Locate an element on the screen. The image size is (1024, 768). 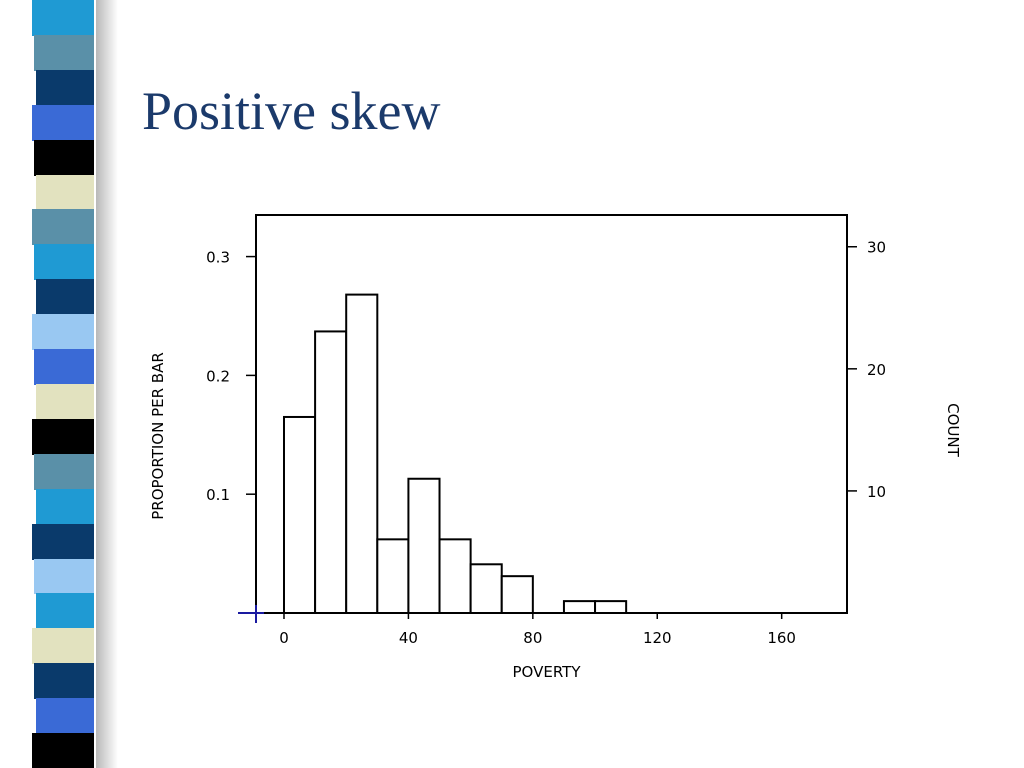
x-axis-label: POVERTY is located at coordinates (547, 672).